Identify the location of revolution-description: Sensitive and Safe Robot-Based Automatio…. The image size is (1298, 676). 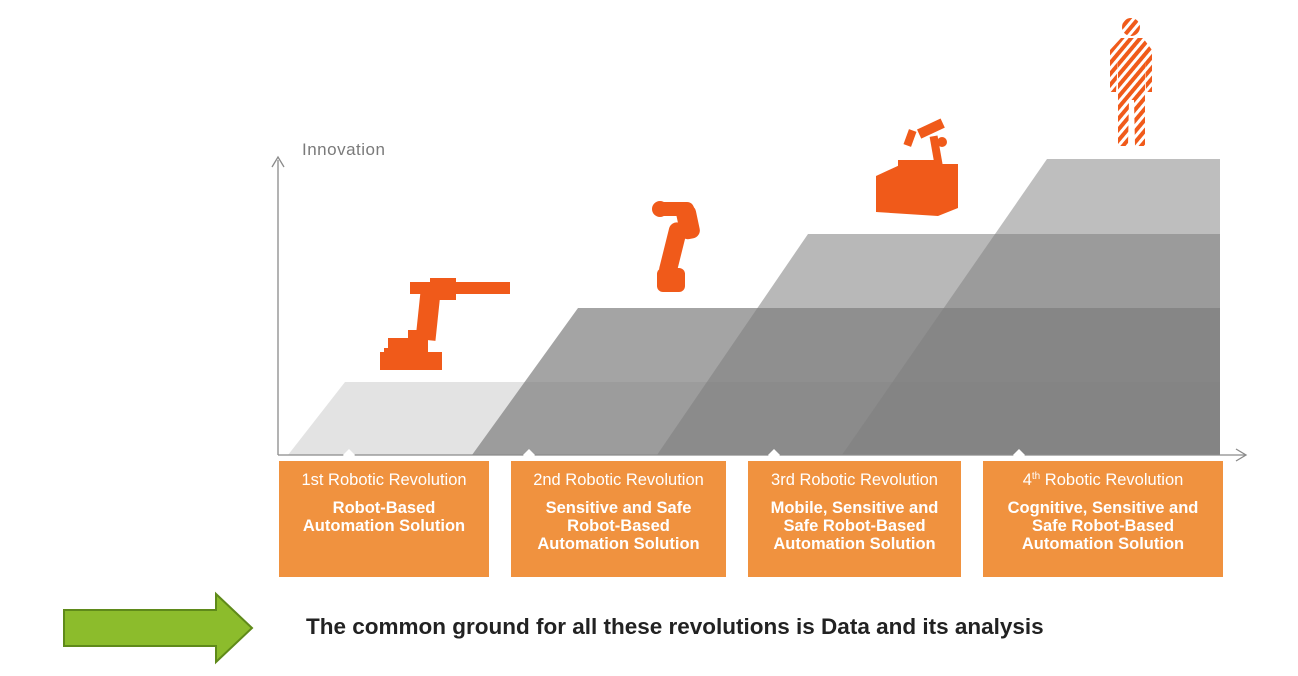
(618, 526).